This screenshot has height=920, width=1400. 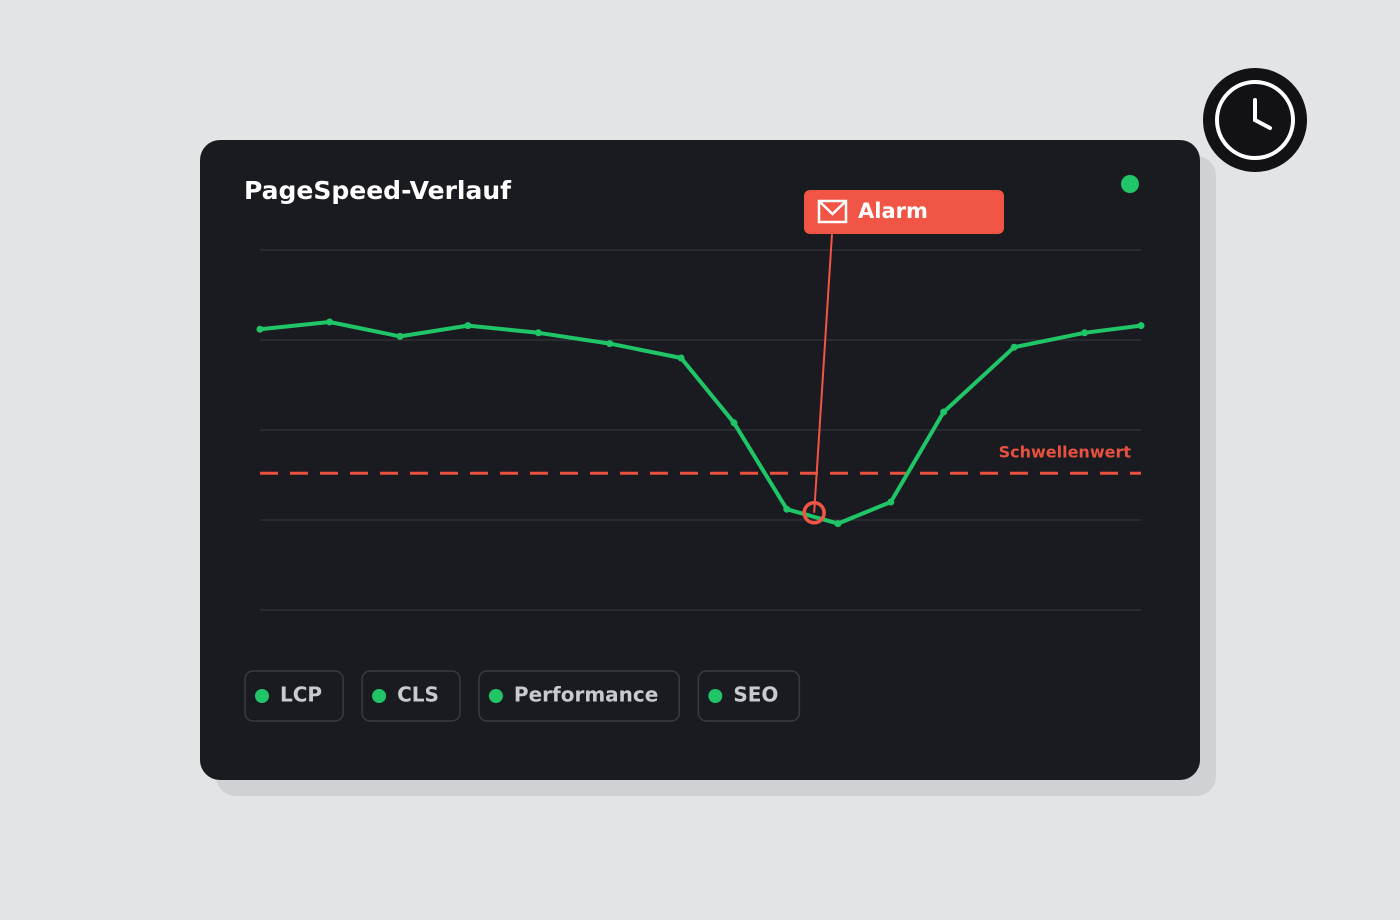 I want to click on chart-title: PageSpeed-Verlauf, so click(x=378, y=190).